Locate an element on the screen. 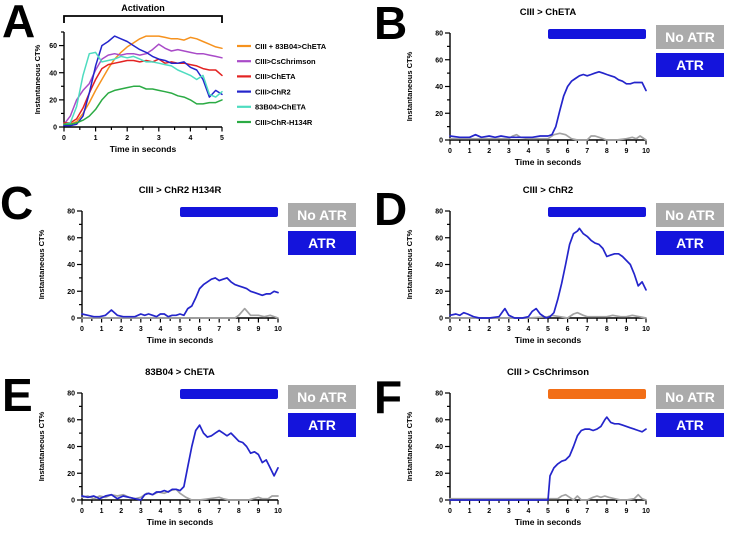 The height and width of the screenshot is (538, 735). panel-title: CIII > ChETA is located at coordinates (548, 12).